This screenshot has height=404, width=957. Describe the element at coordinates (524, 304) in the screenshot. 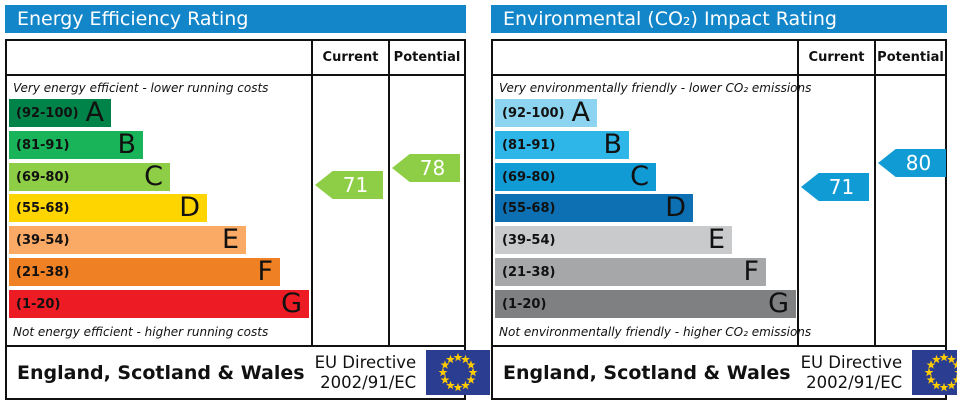

I see `band-range: (1-20)` at that location.